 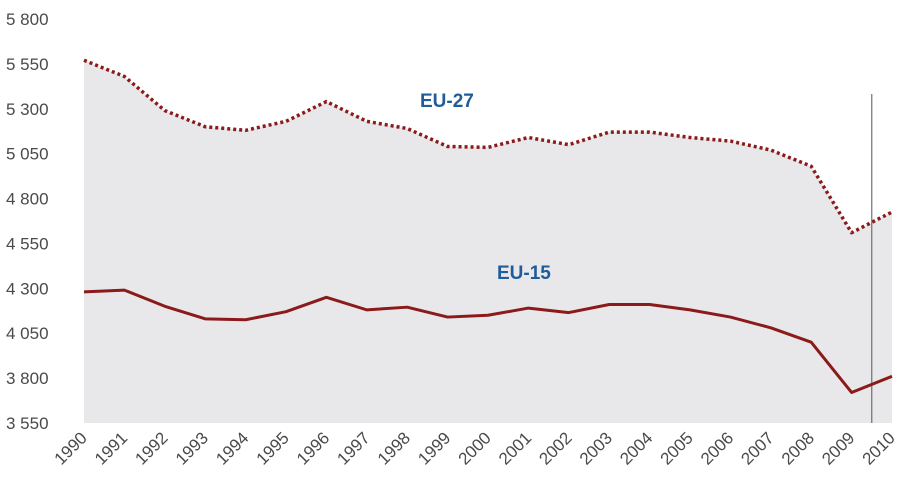 What do you see at coordinates (394, 448) in the screenshot?
I see `x-tick-label: 1998` at bounding box center [394, 448].